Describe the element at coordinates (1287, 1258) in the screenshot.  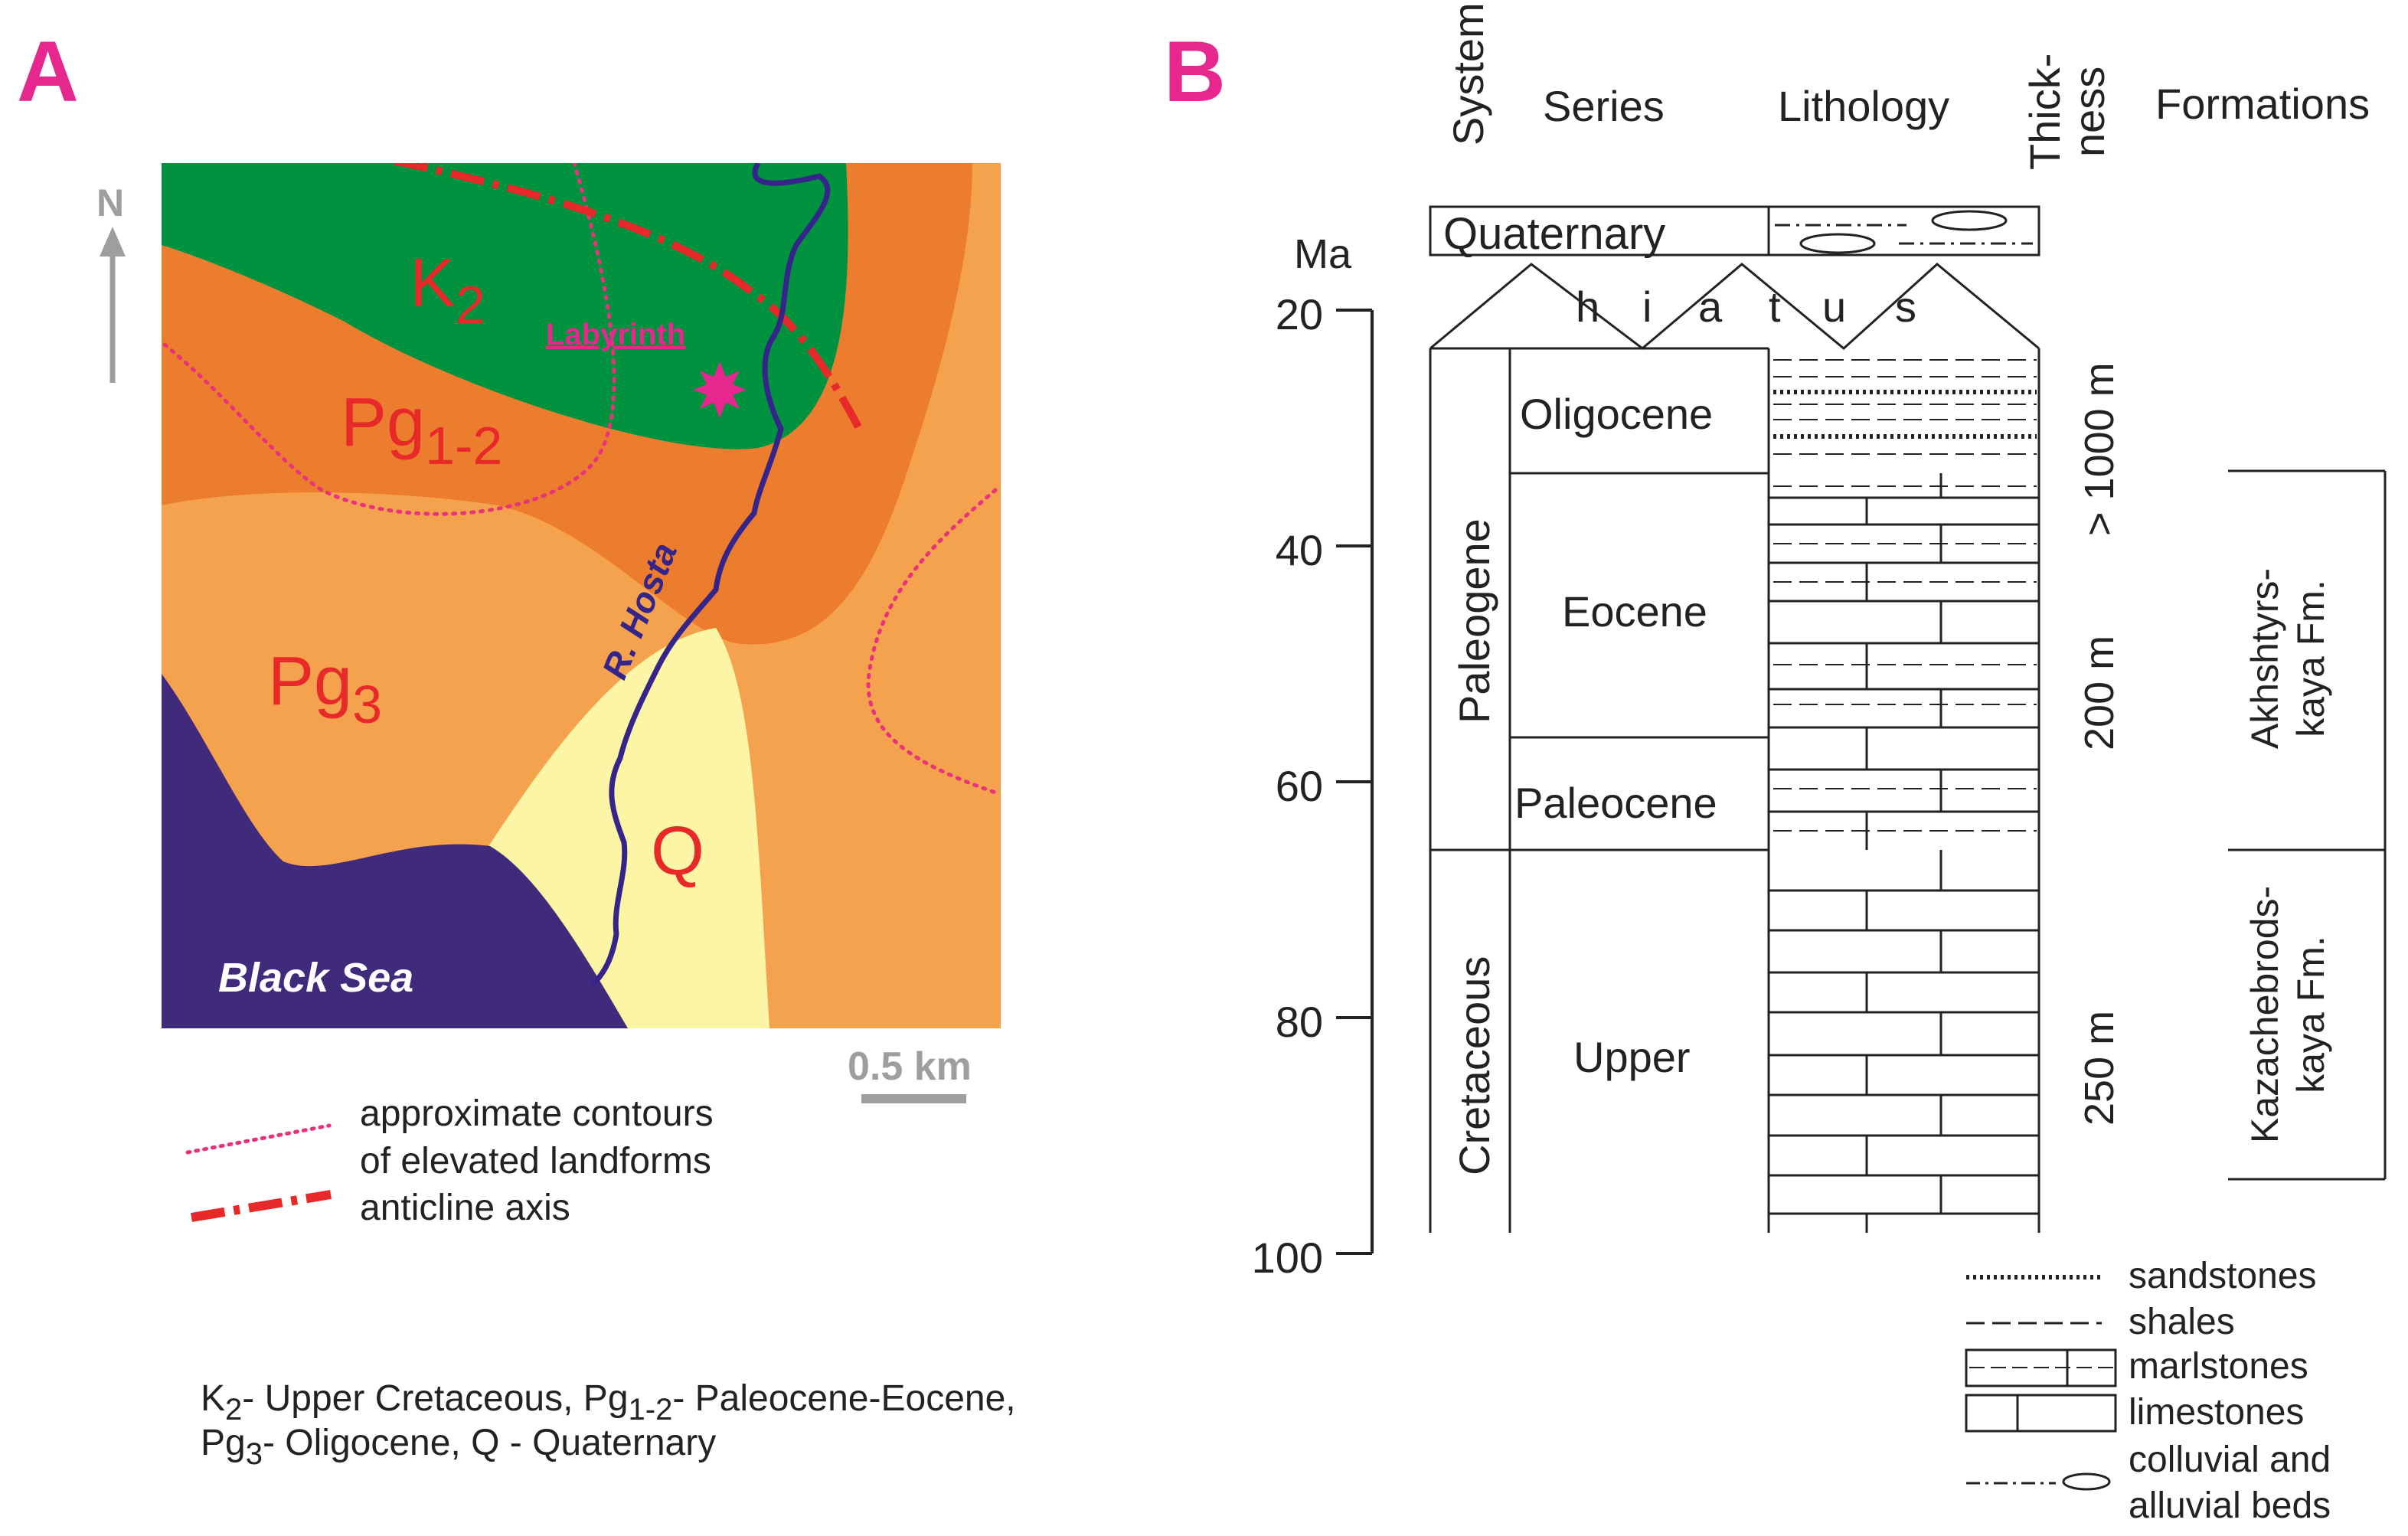
I see `tick-100: 100` at that location.